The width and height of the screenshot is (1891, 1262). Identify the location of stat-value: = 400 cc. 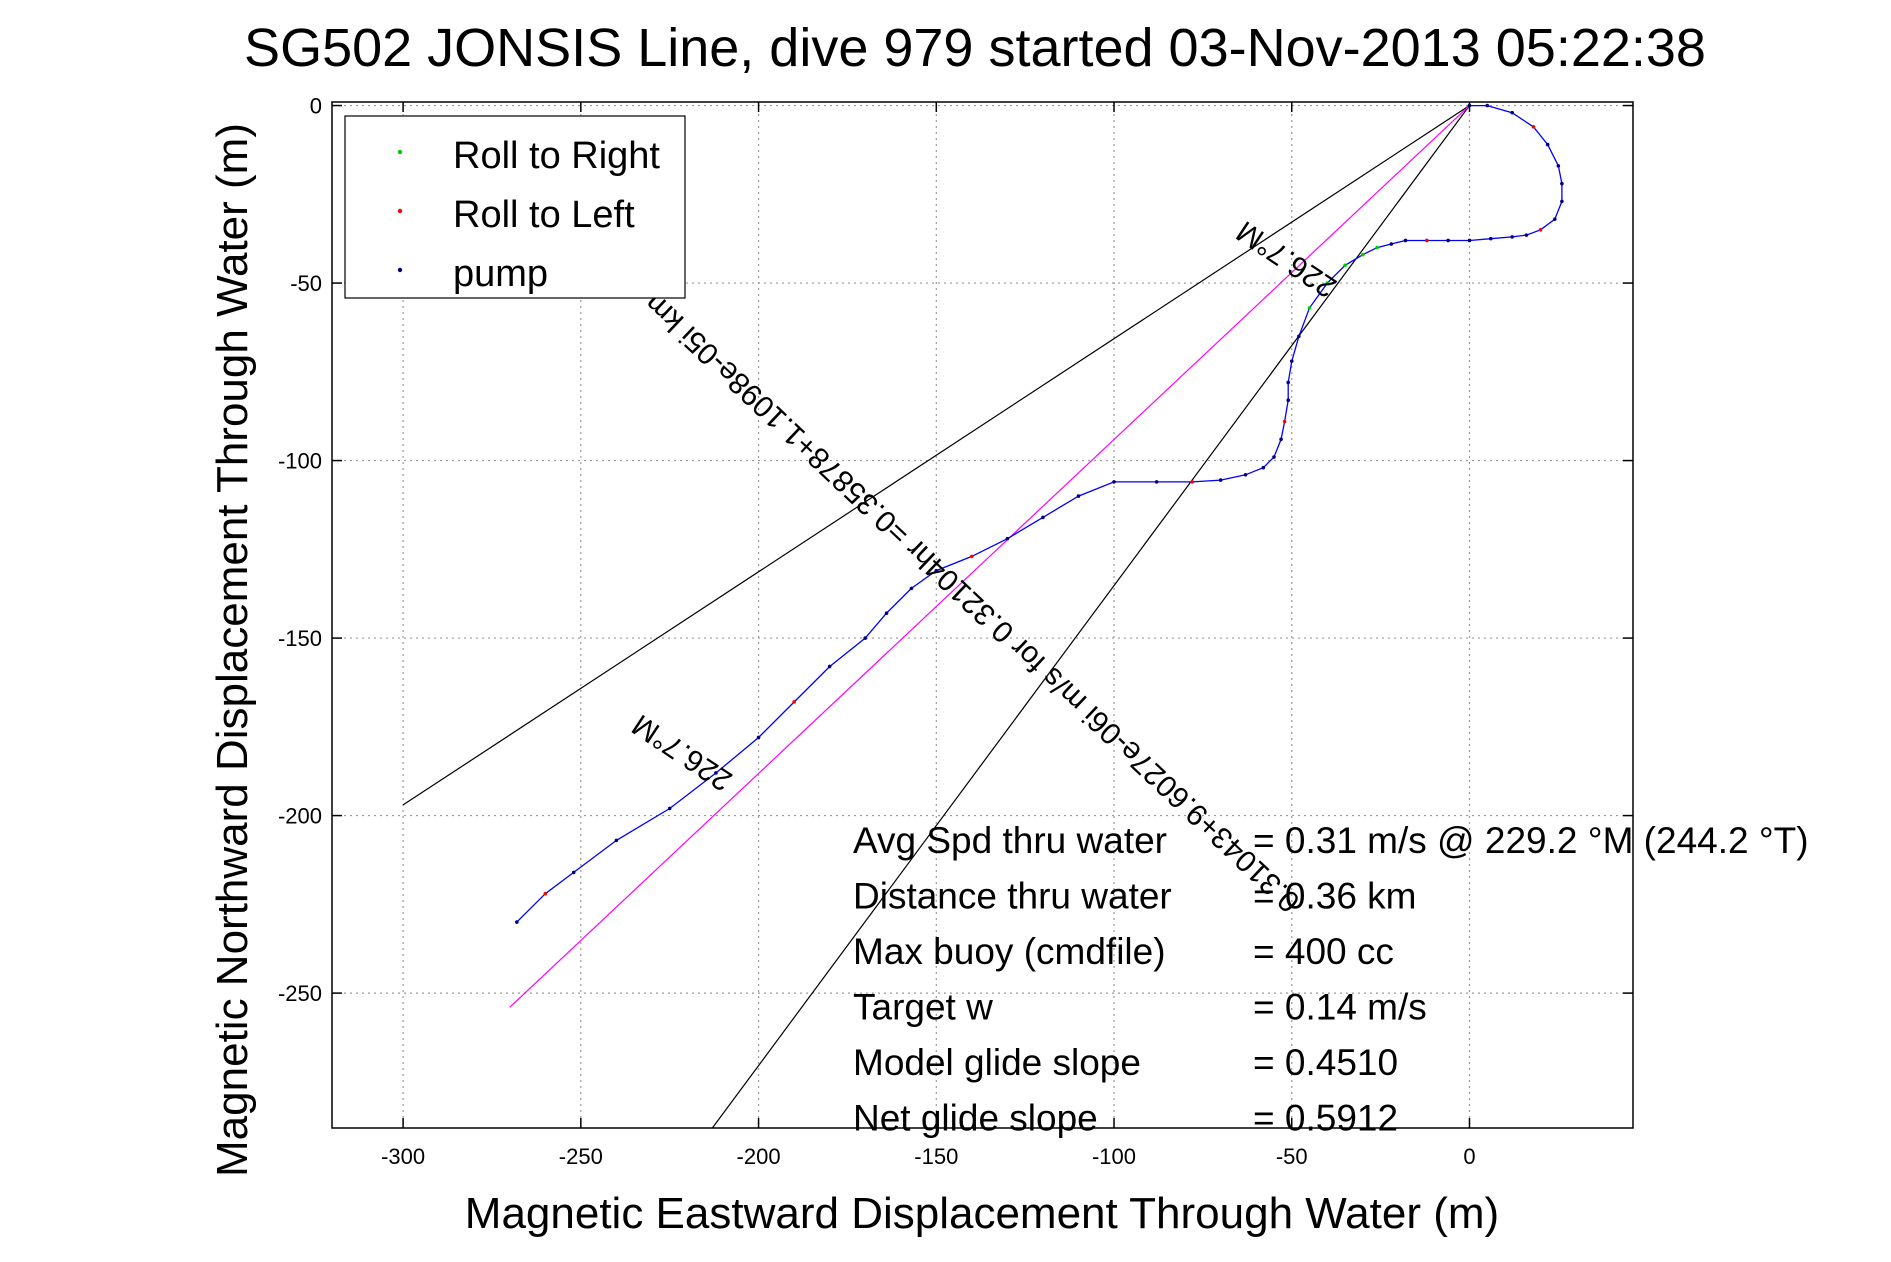
(1323, 951).